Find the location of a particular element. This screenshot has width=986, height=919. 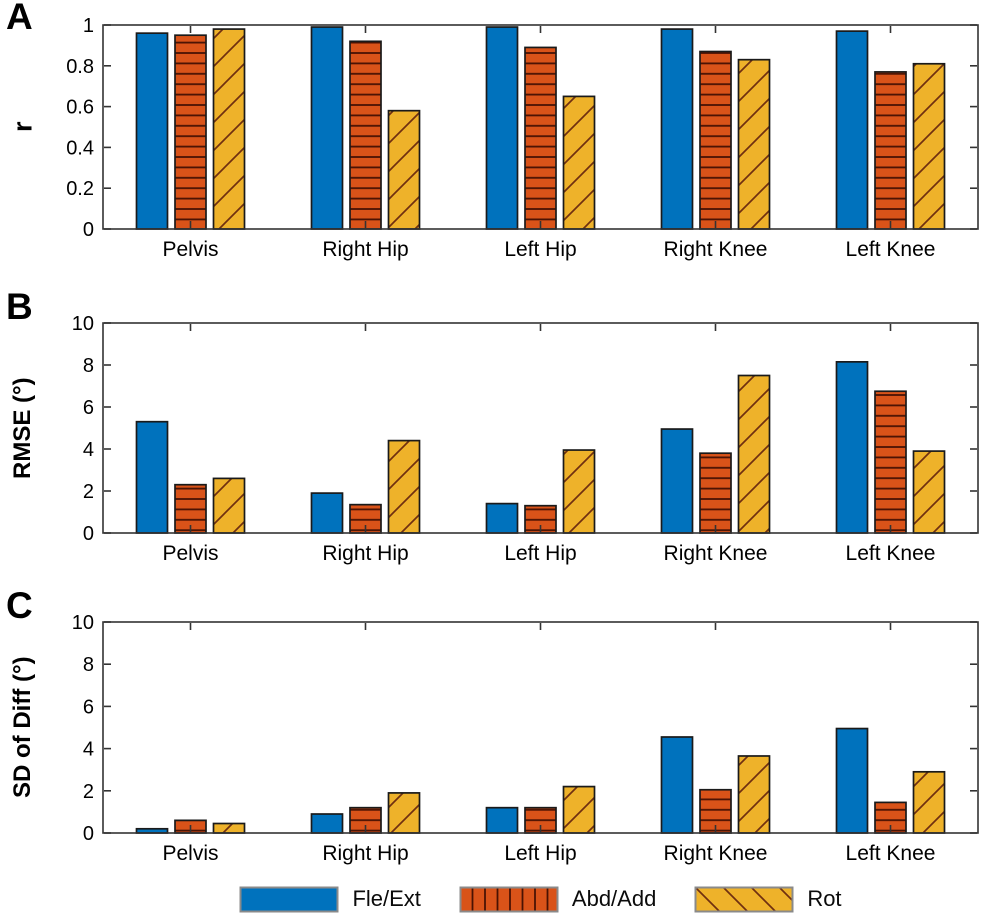

legend-item-rot: Rot is located at coordinates (768, 899).